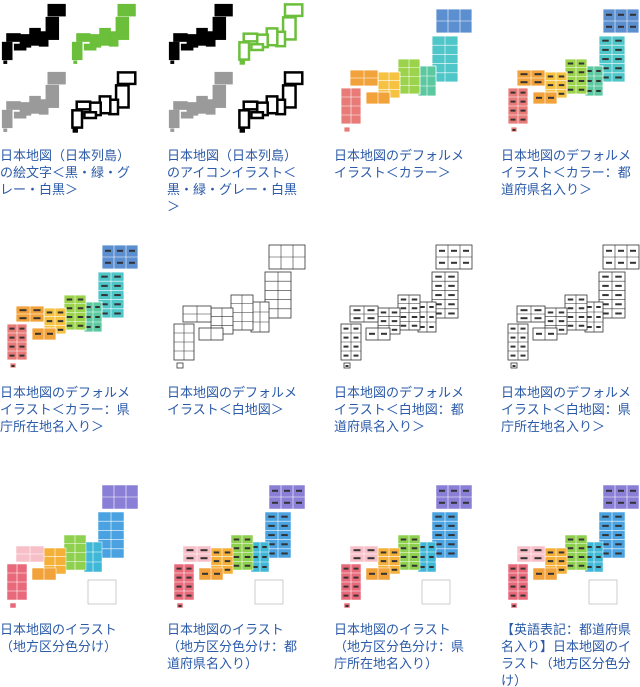 This screenshot has height=687, width=640. What do you see at coordinates (65, 173) in the screenshot?
I see `caption-link: 日本地図（日本列島）の絵文字＜黒・緑・グレー・白黒＞` at bounding box center [65, 173].